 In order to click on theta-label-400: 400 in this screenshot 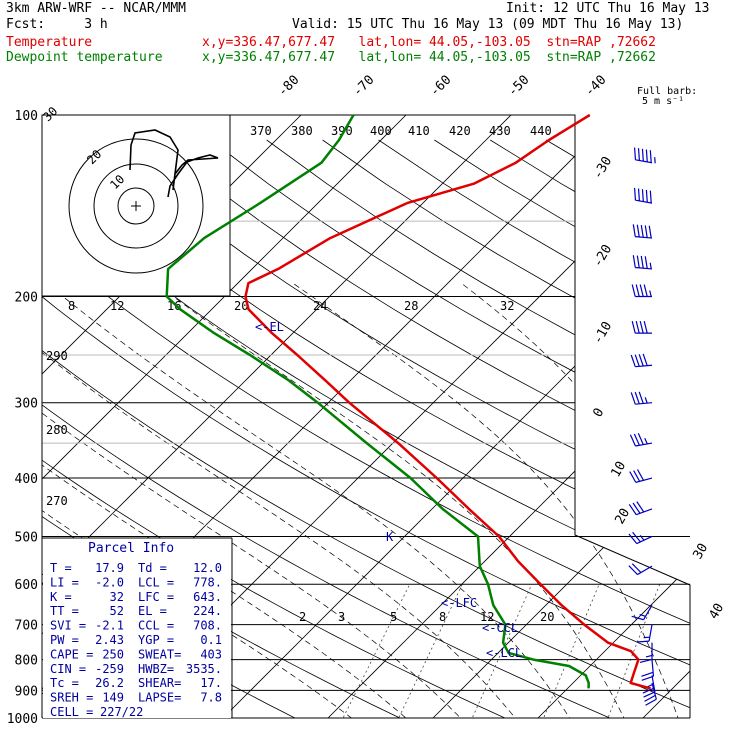, I will do `click(381, 131)`.